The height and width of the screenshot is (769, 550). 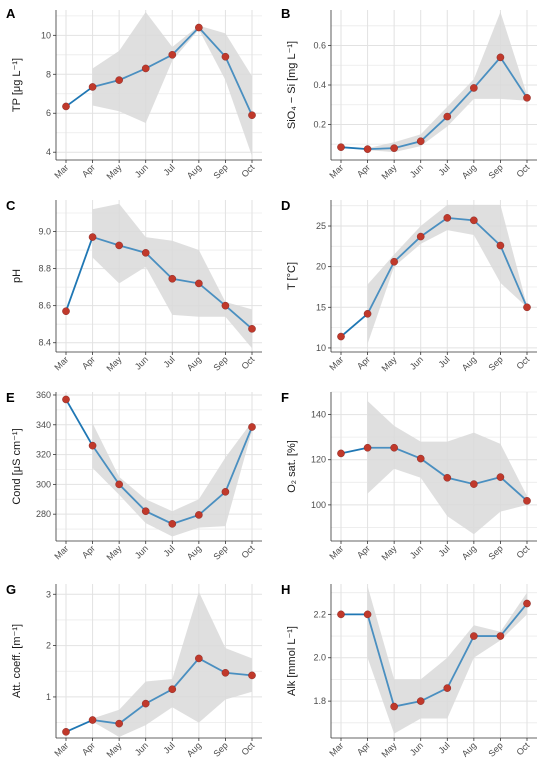 What do you see at coordinates (113, 749) in the screenshot?
I see `panel-g-xtick-label: May` at bounding box center [113, 749].